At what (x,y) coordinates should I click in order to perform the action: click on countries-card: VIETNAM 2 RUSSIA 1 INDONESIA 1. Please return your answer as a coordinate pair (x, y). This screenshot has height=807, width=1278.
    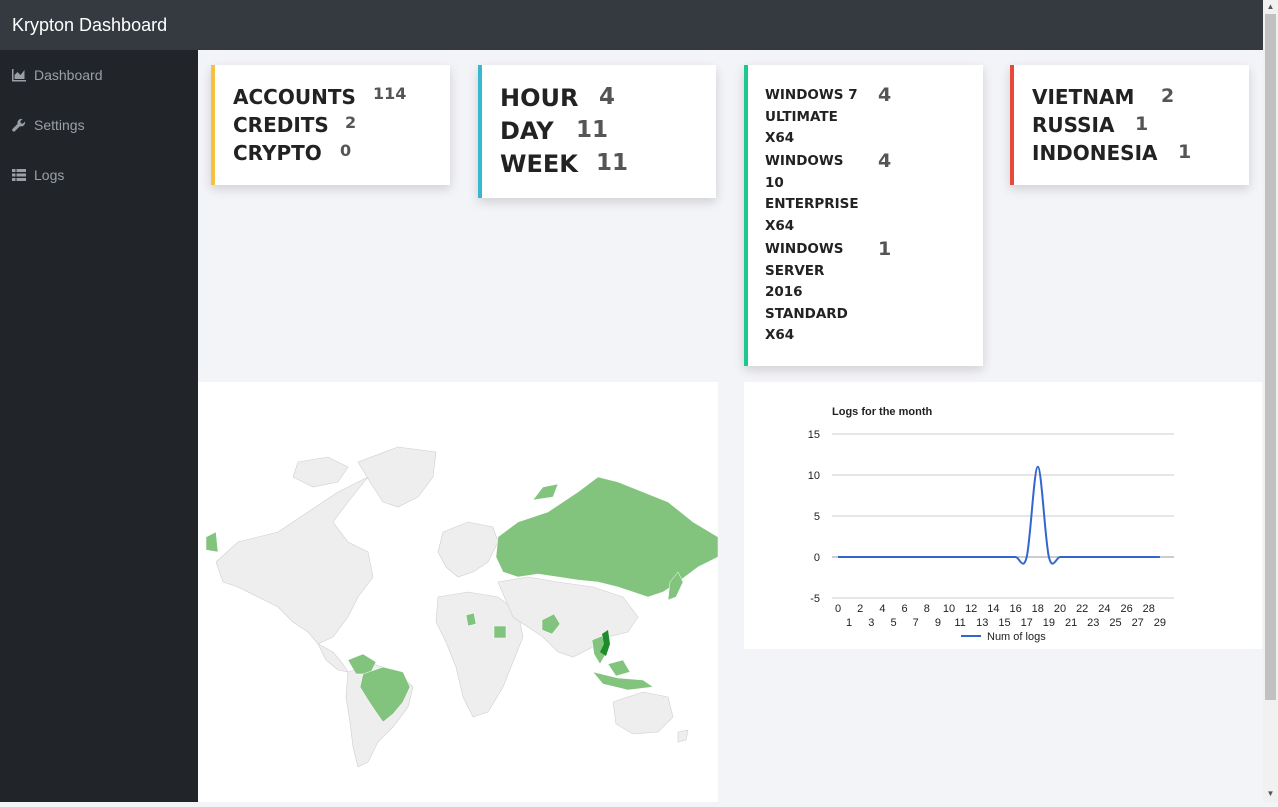
    Looking at the image, I should click on (1129, 125).